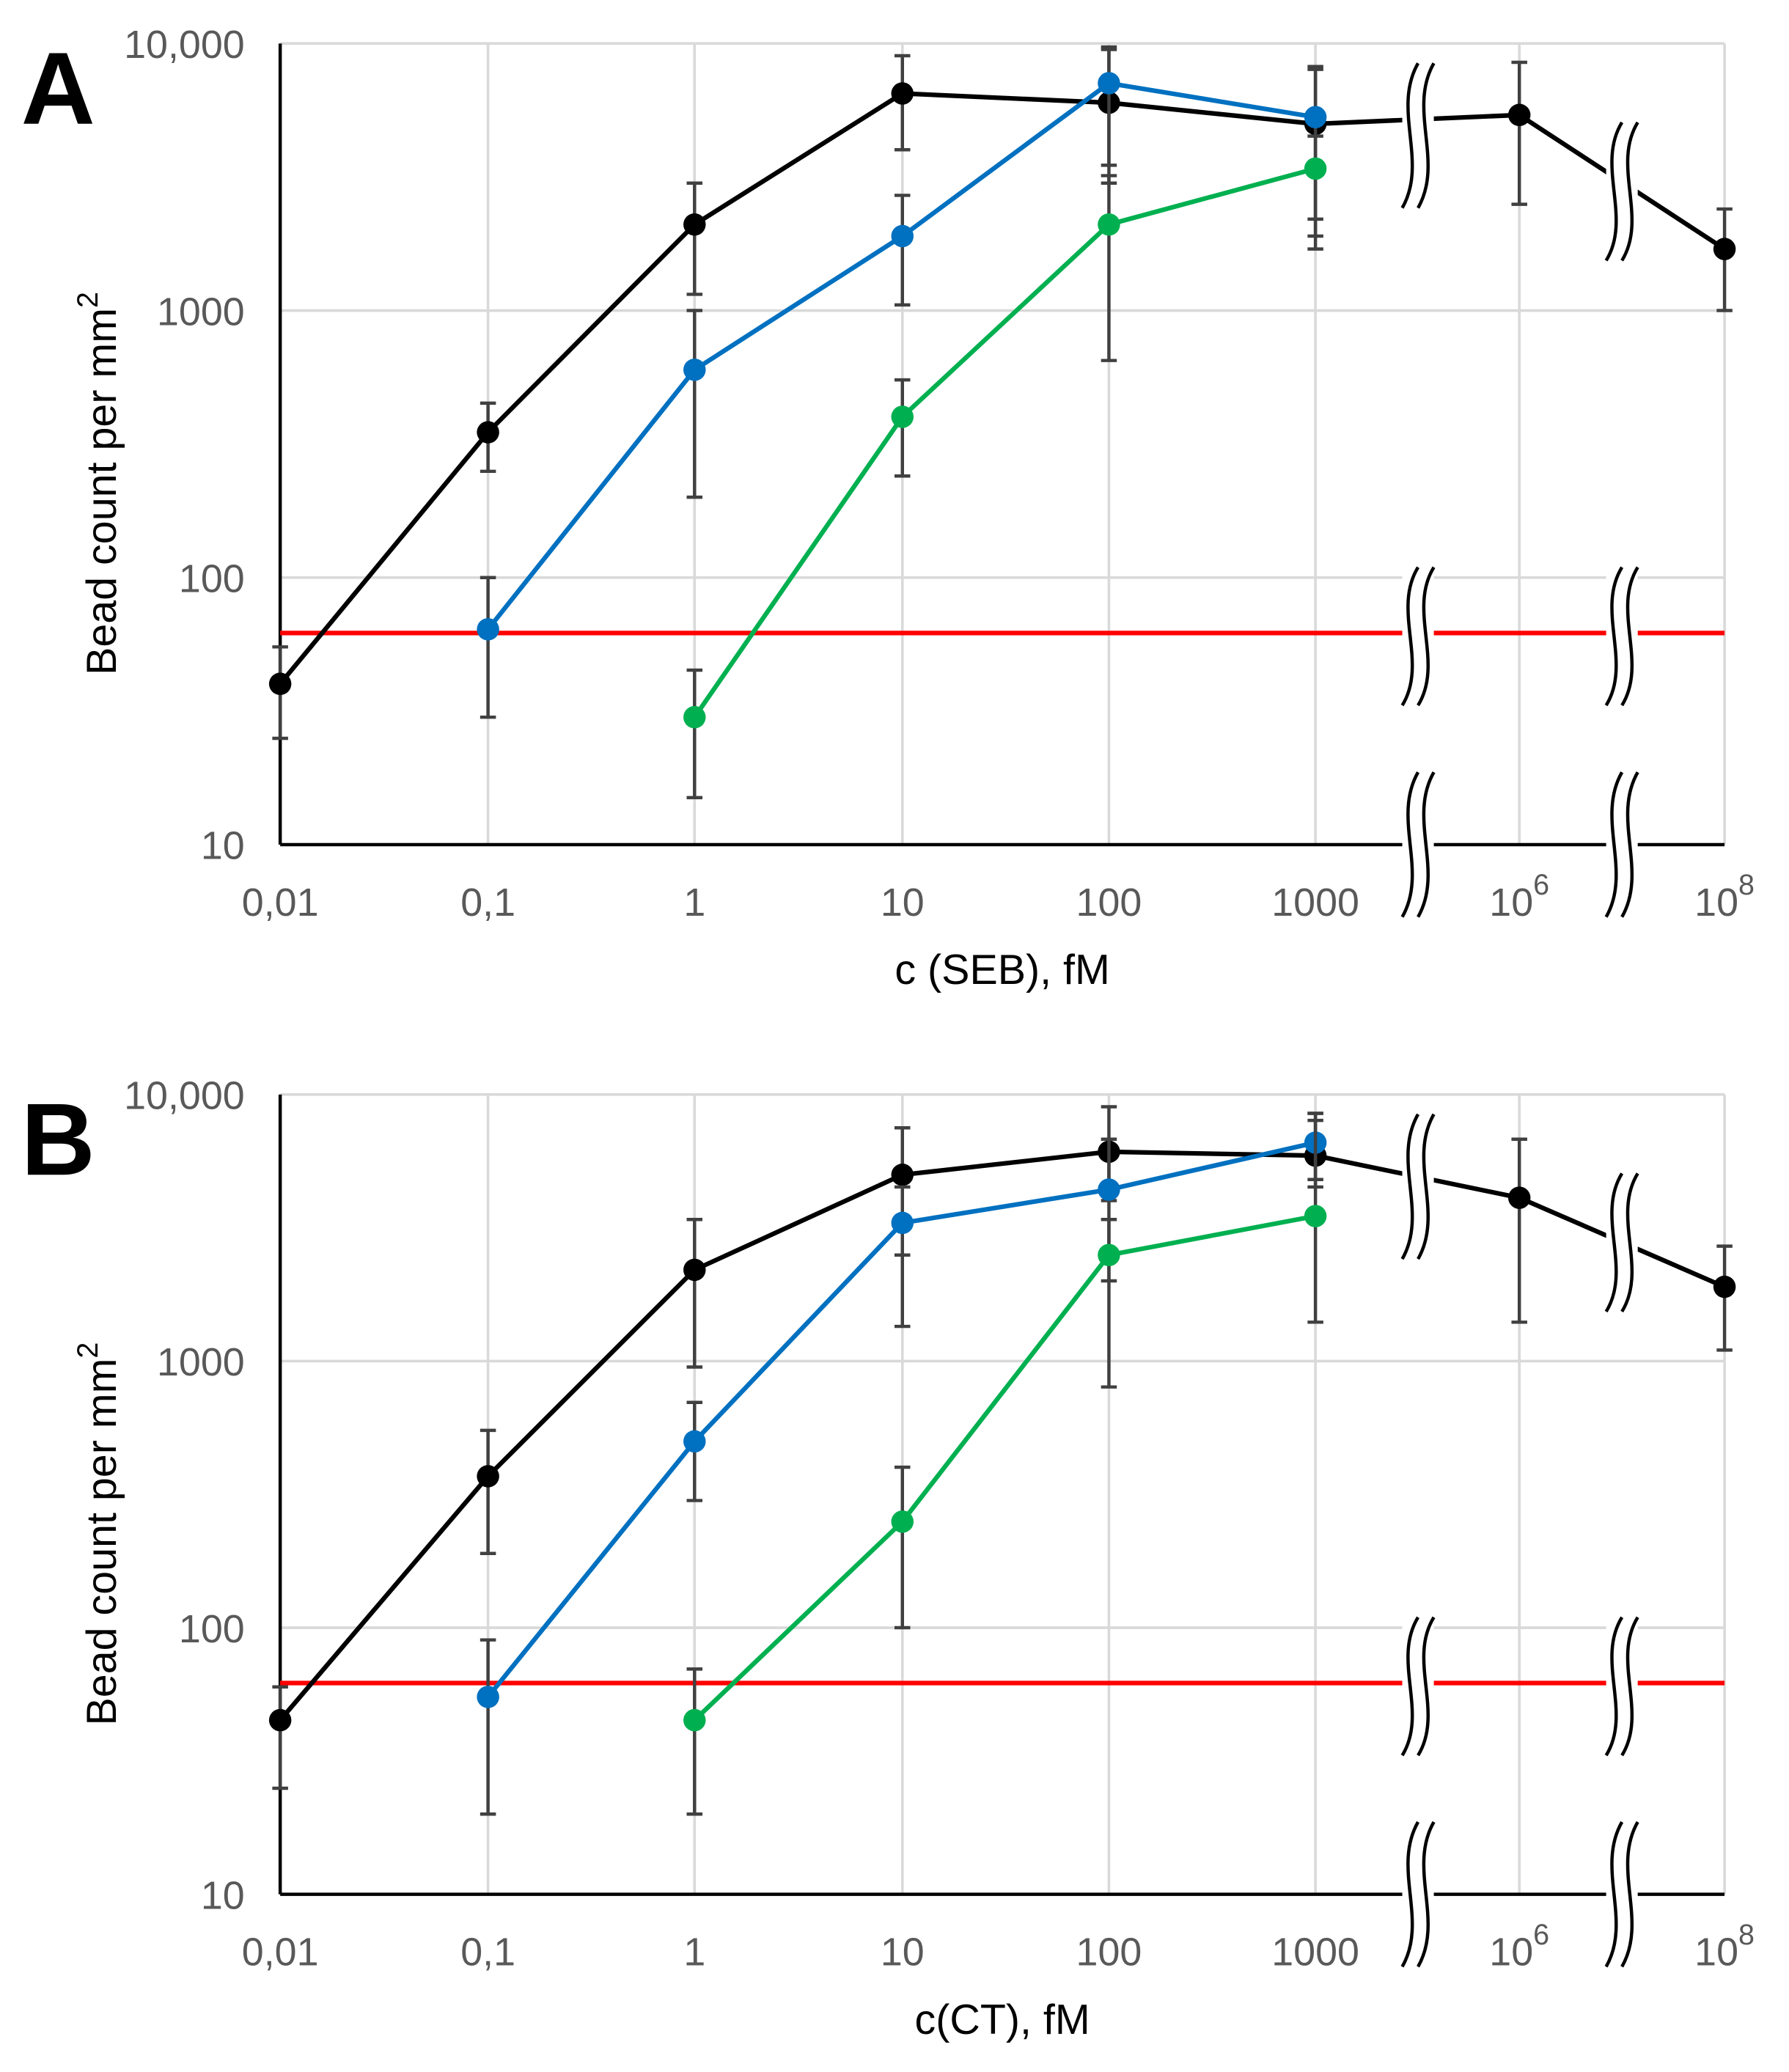  I want to click on panel-label: A, so click(58, 89).